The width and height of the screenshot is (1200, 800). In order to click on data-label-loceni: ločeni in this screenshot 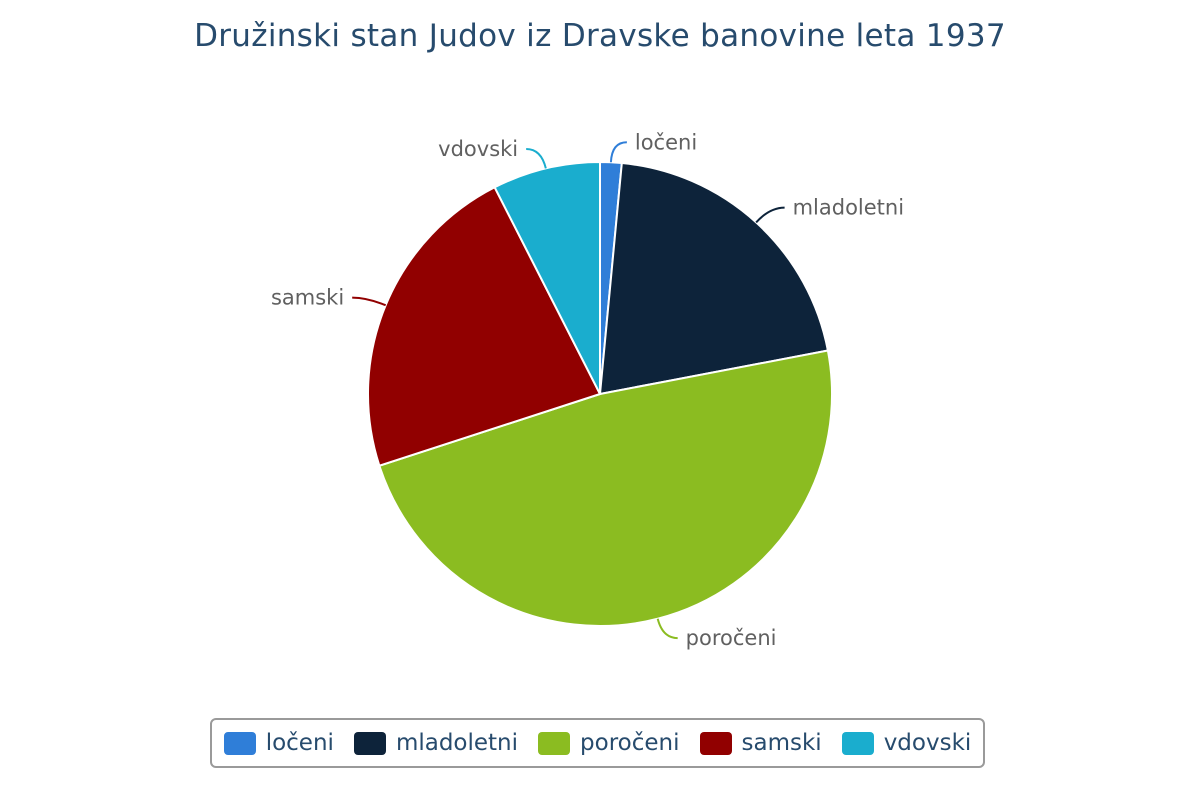, I will do `click(666, 142)`.